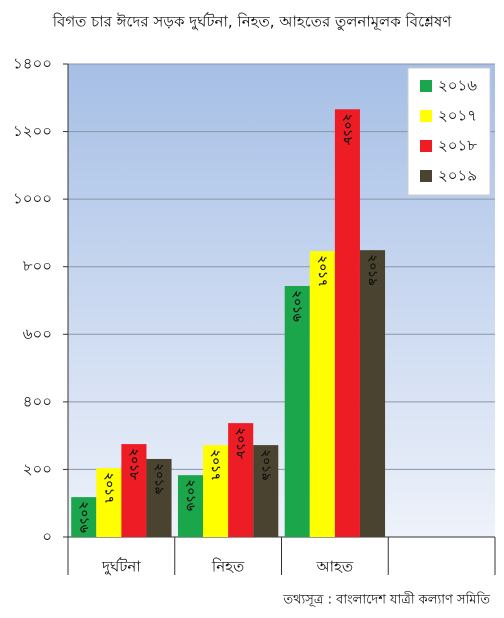  I want to click on y-tick-label: ২০০, so click(37, 469).